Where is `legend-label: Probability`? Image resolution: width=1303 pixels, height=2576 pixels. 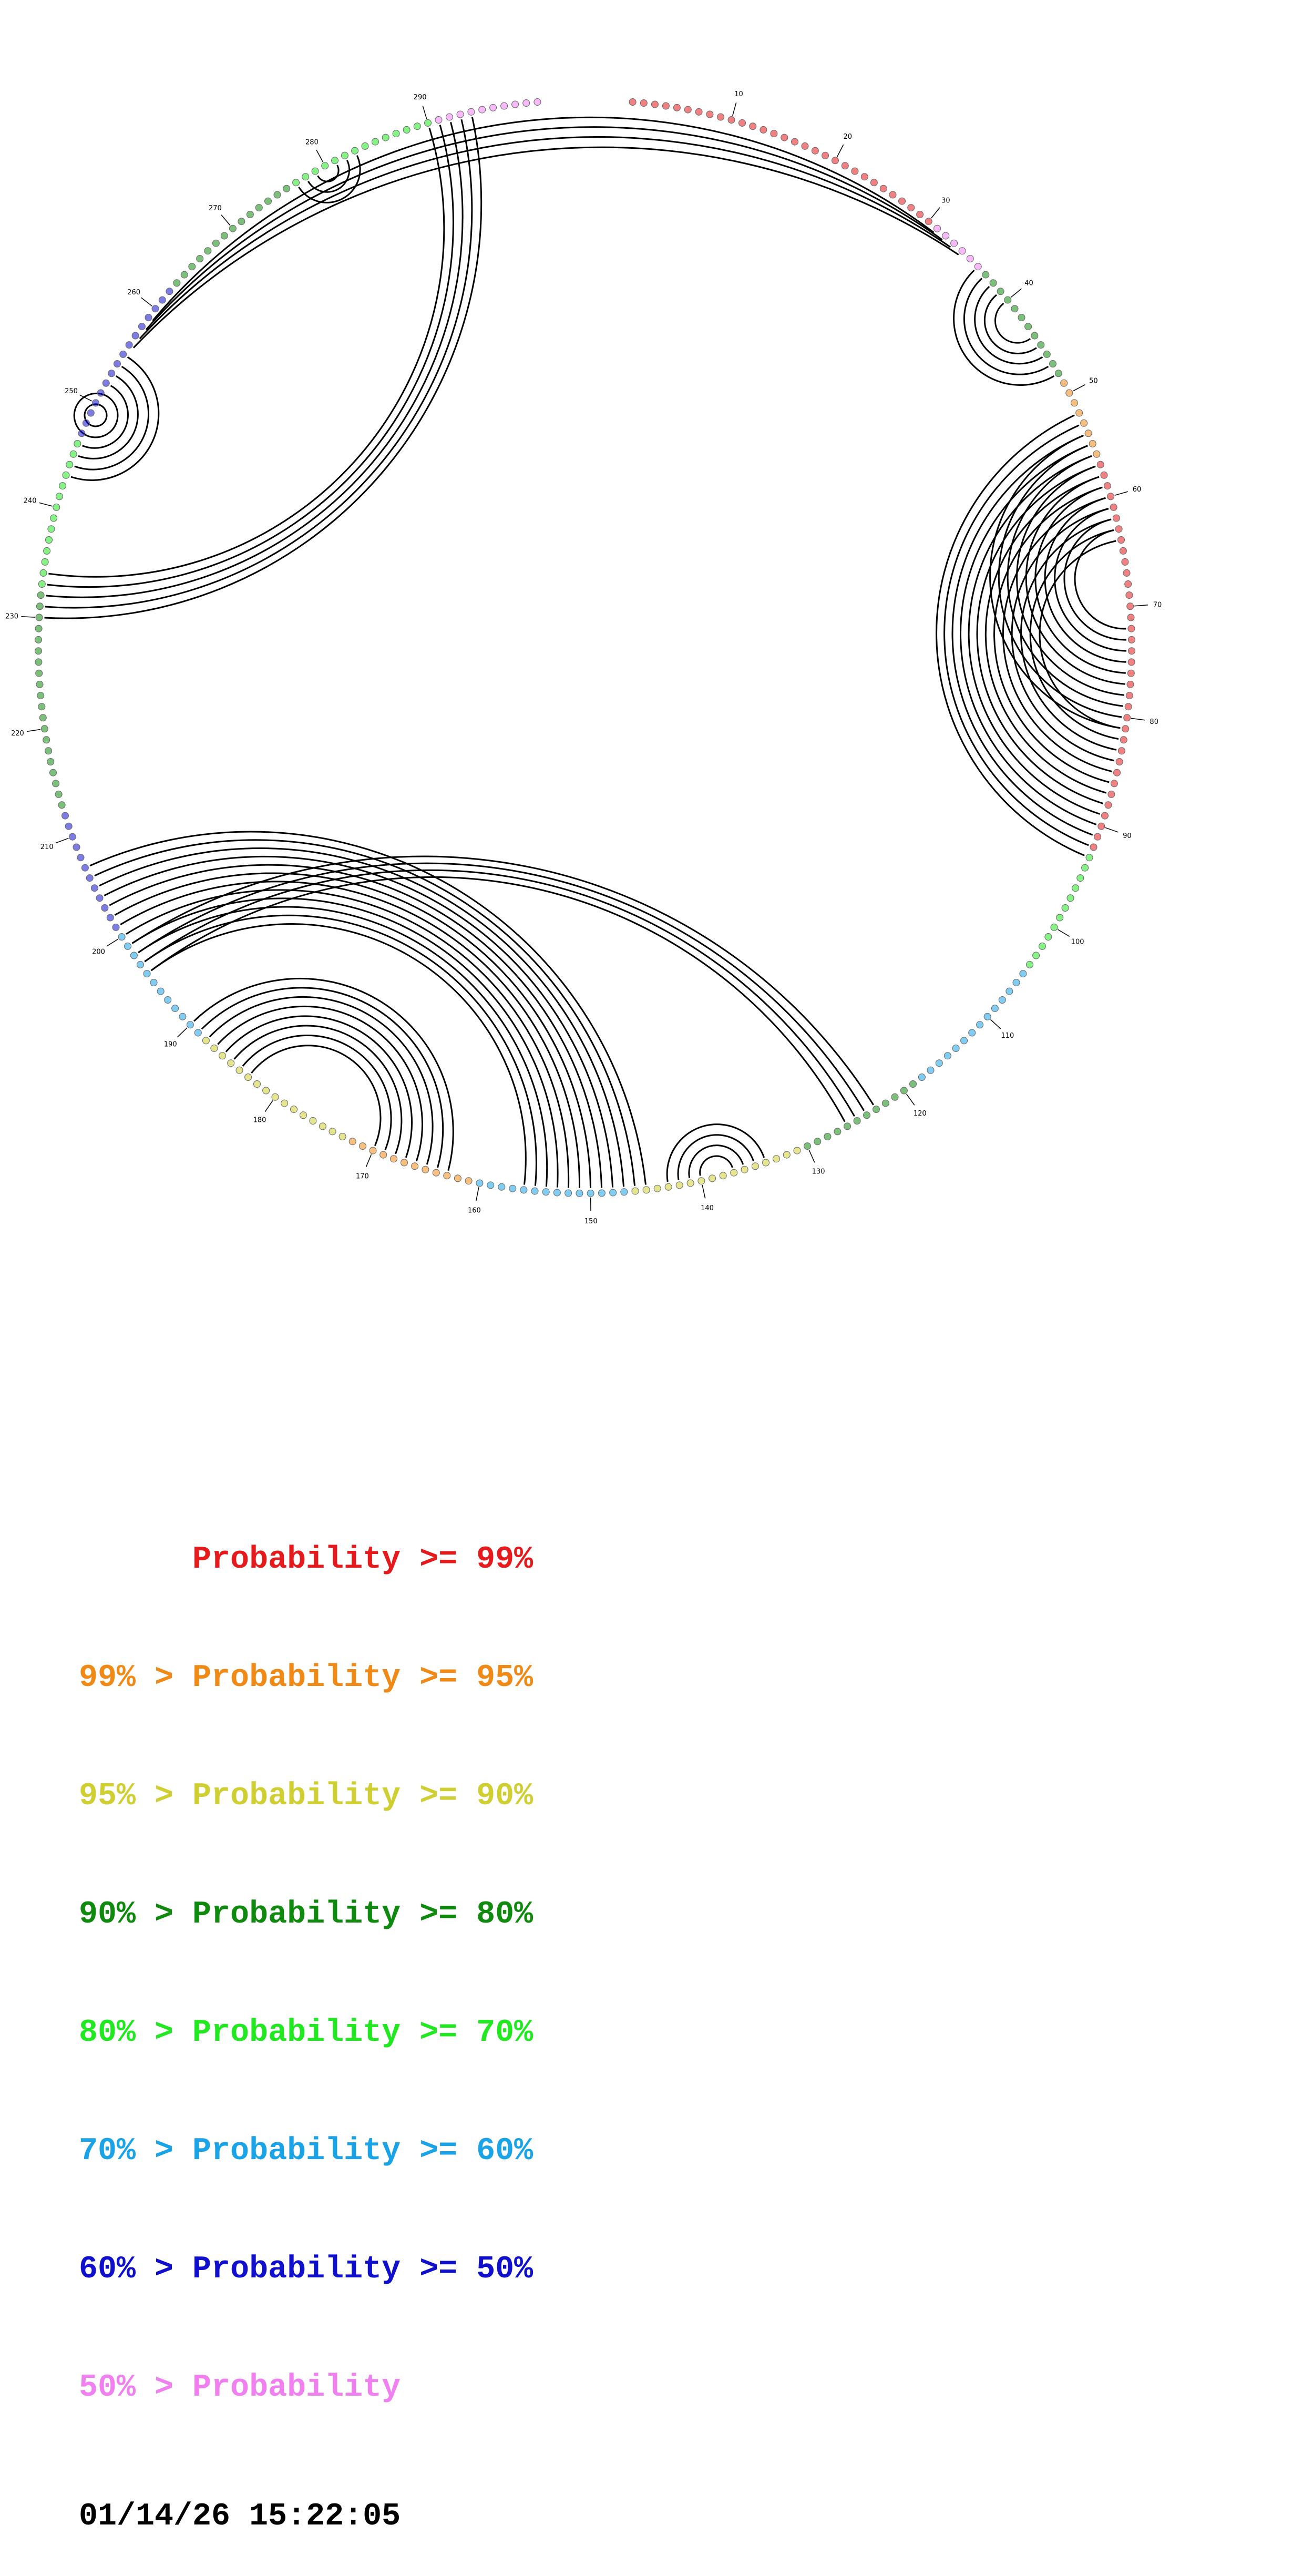 legend-label: Probability is located at coordinates (296, 2388).